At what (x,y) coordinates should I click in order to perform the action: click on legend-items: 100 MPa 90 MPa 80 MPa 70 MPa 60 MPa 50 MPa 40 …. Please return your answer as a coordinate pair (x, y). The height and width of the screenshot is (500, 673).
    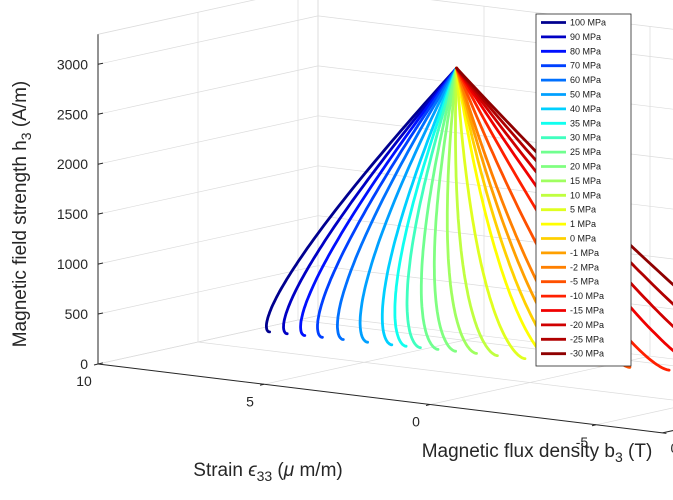
    Looking at the image, I should click on (573, 188).